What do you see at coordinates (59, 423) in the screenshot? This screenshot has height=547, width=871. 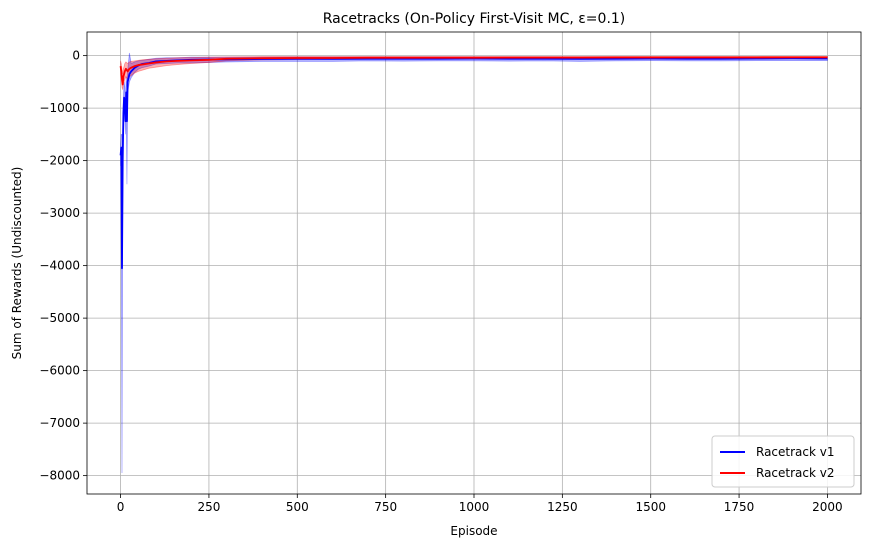 I see `y-tick-label: −7000` at bounding box center [59, 423].